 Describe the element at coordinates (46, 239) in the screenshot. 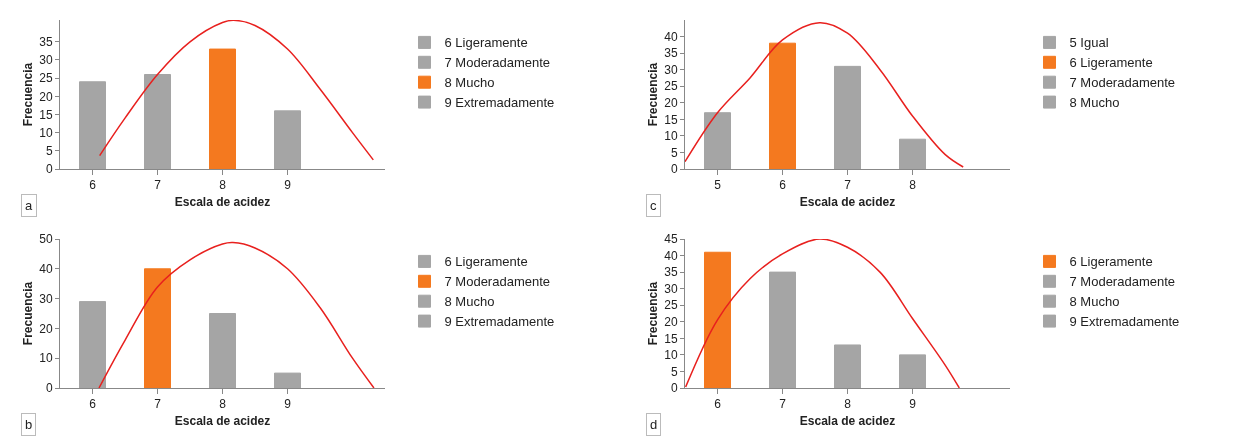

I see `y-tick-label: 50` at that location.